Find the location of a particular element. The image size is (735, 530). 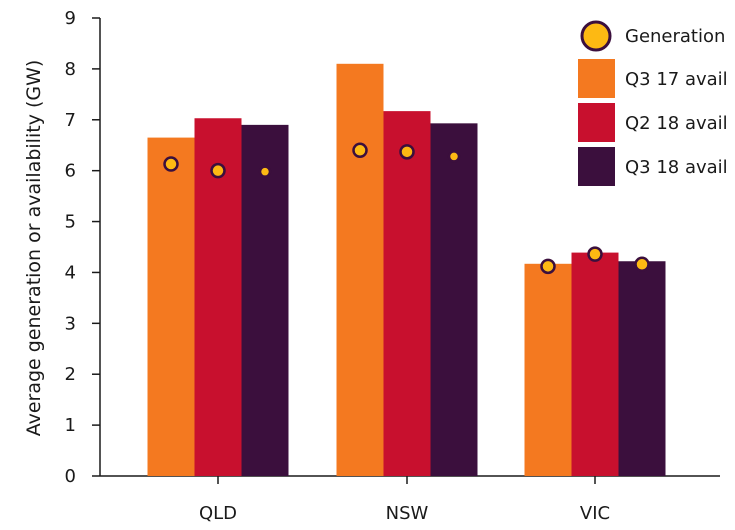

y-tick-label: 5 is located at coordinates (70, 222).